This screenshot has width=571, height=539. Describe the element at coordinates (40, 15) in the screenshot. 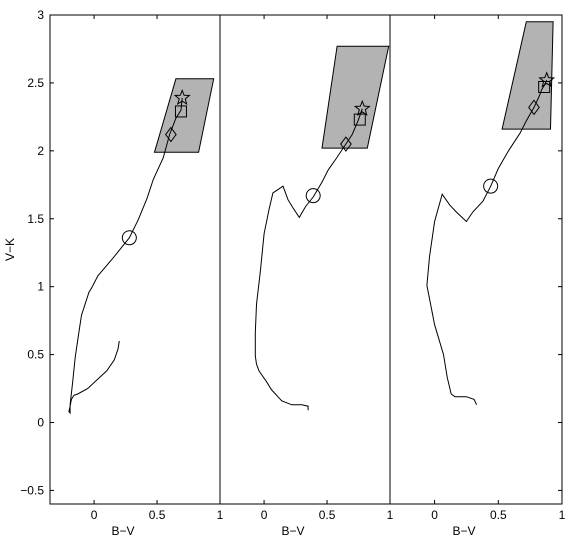

I see `y-tick-label: 3` at that location.